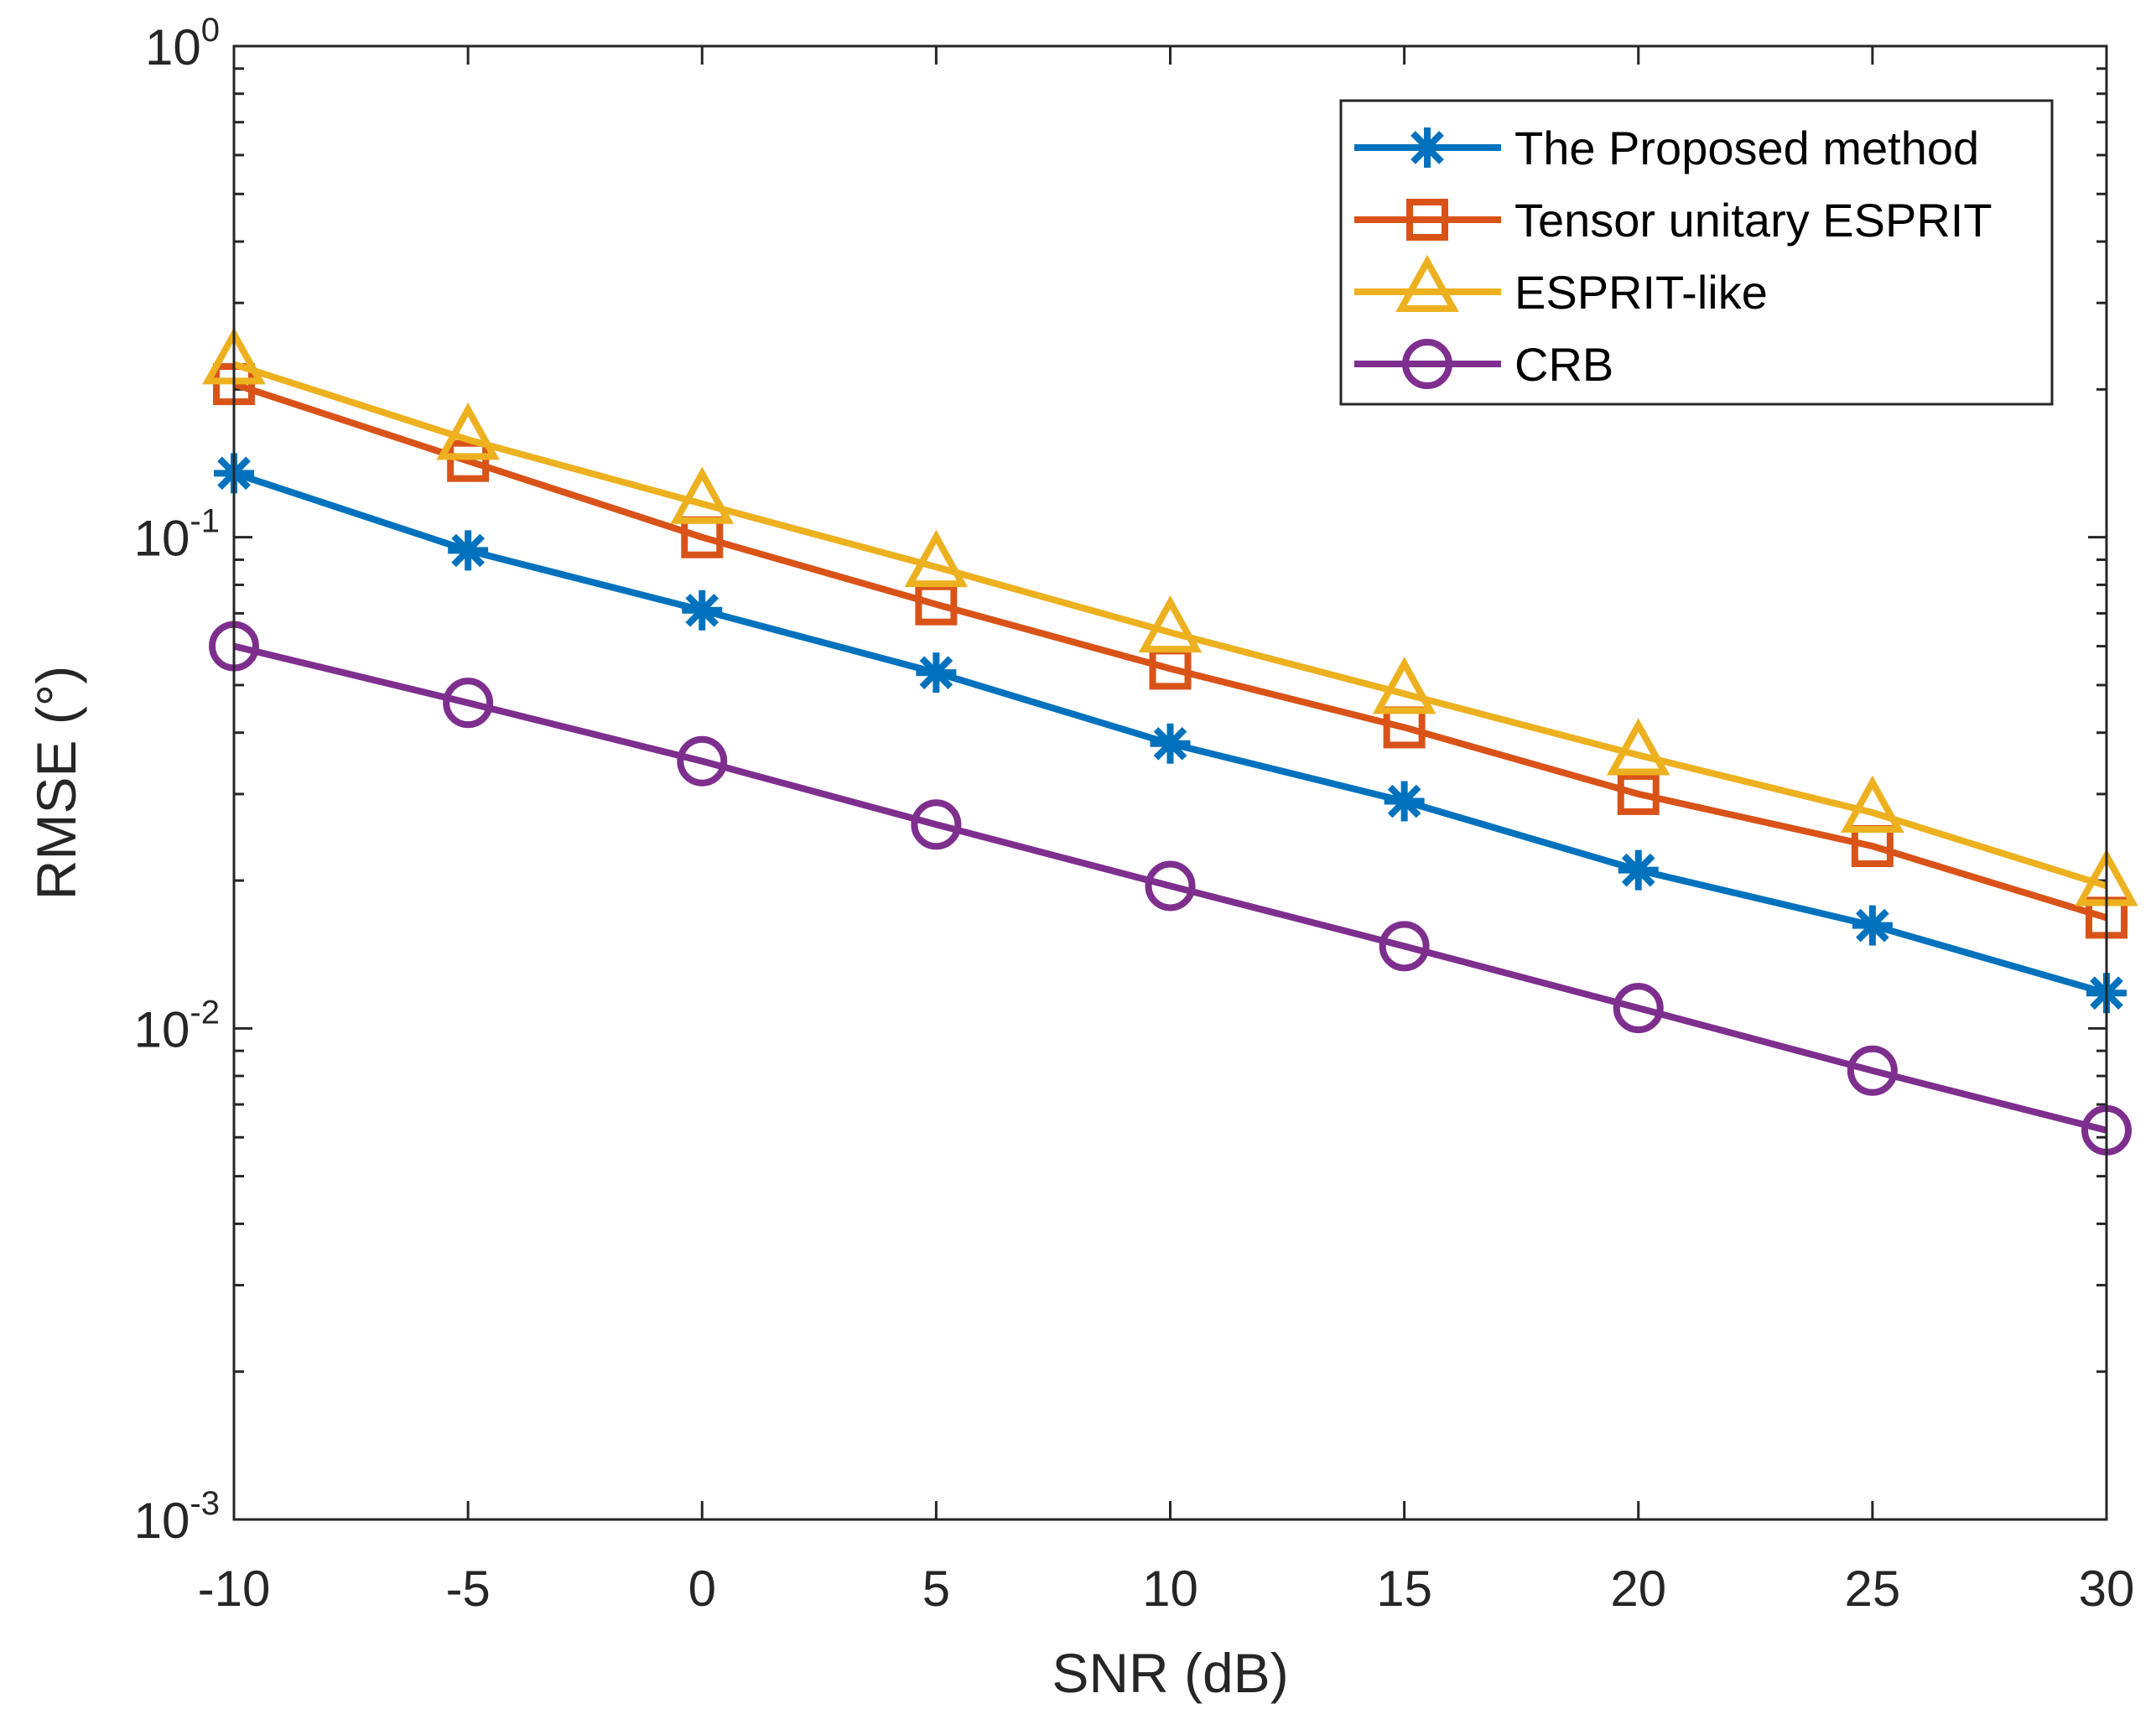 The image size is (2156, 1709). I want to click on x-tick-label: 25, so click(1873, 1589).